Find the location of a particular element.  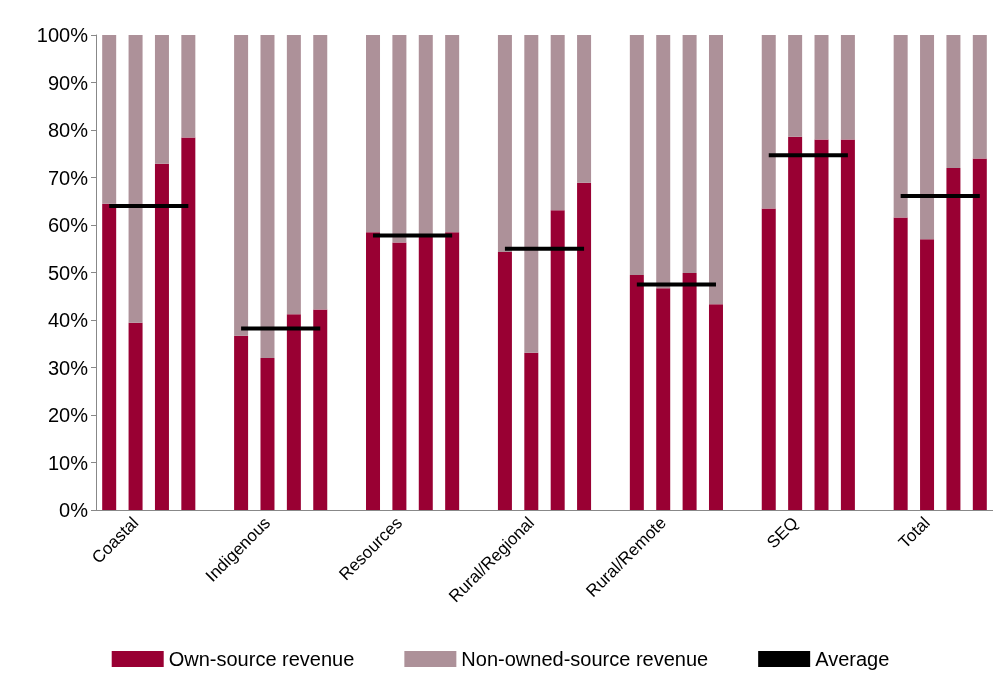

y-tick-label: 90% is located at coordinates (68, 82).